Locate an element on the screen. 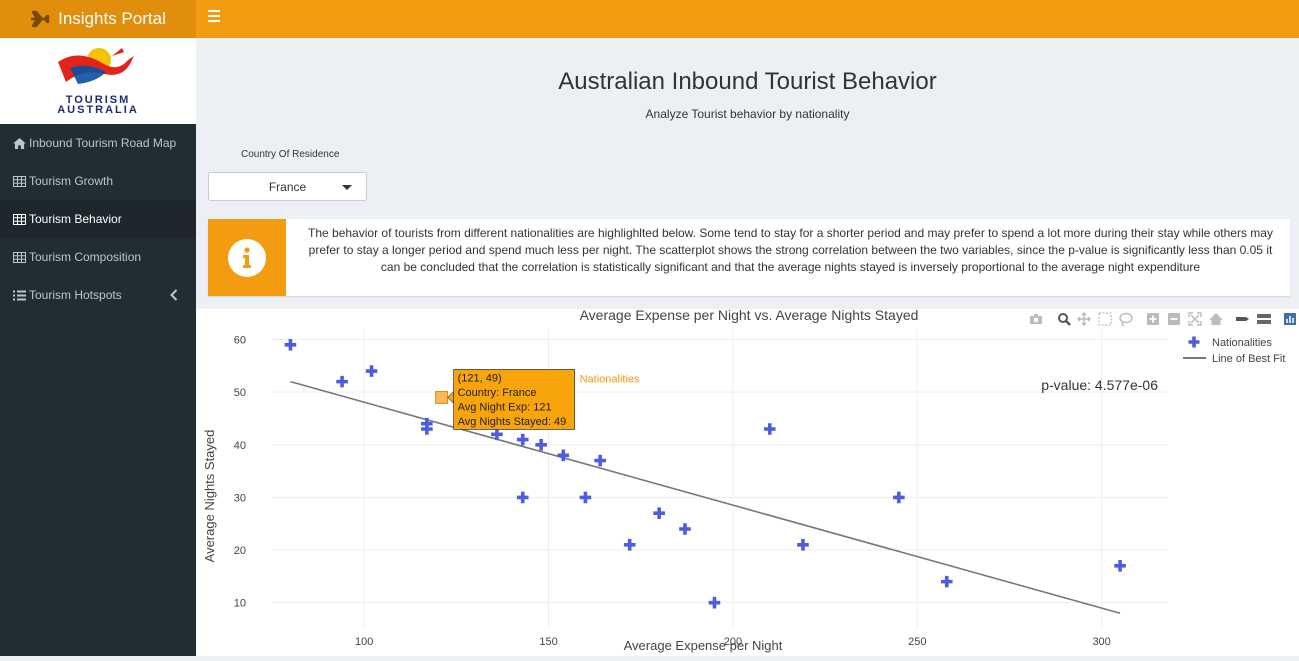 The width and height of the screenshot is (1299, 661). list-icon is located at coordinates (19, 295).